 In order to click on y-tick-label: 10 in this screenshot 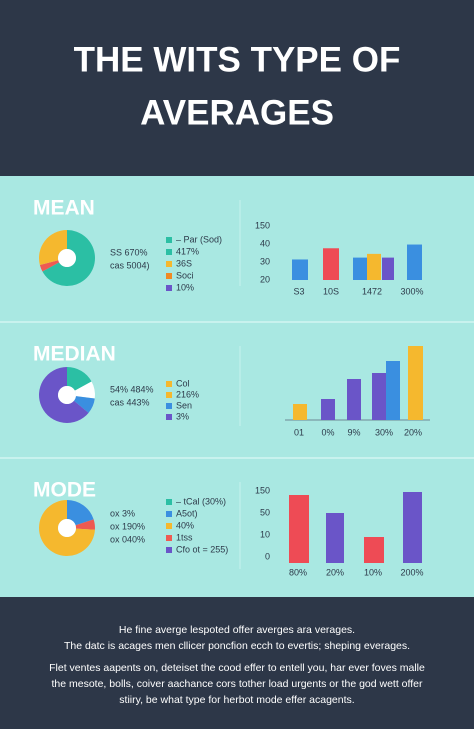, I will do `click(265, 534)`.